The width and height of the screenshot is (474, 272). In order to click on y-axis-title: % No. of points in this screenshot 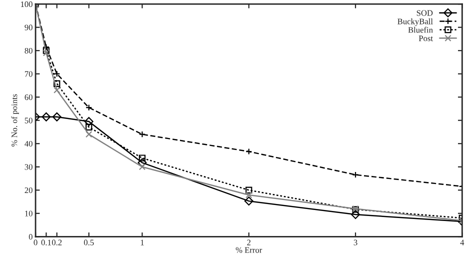, I will do `click(15, 120)`.